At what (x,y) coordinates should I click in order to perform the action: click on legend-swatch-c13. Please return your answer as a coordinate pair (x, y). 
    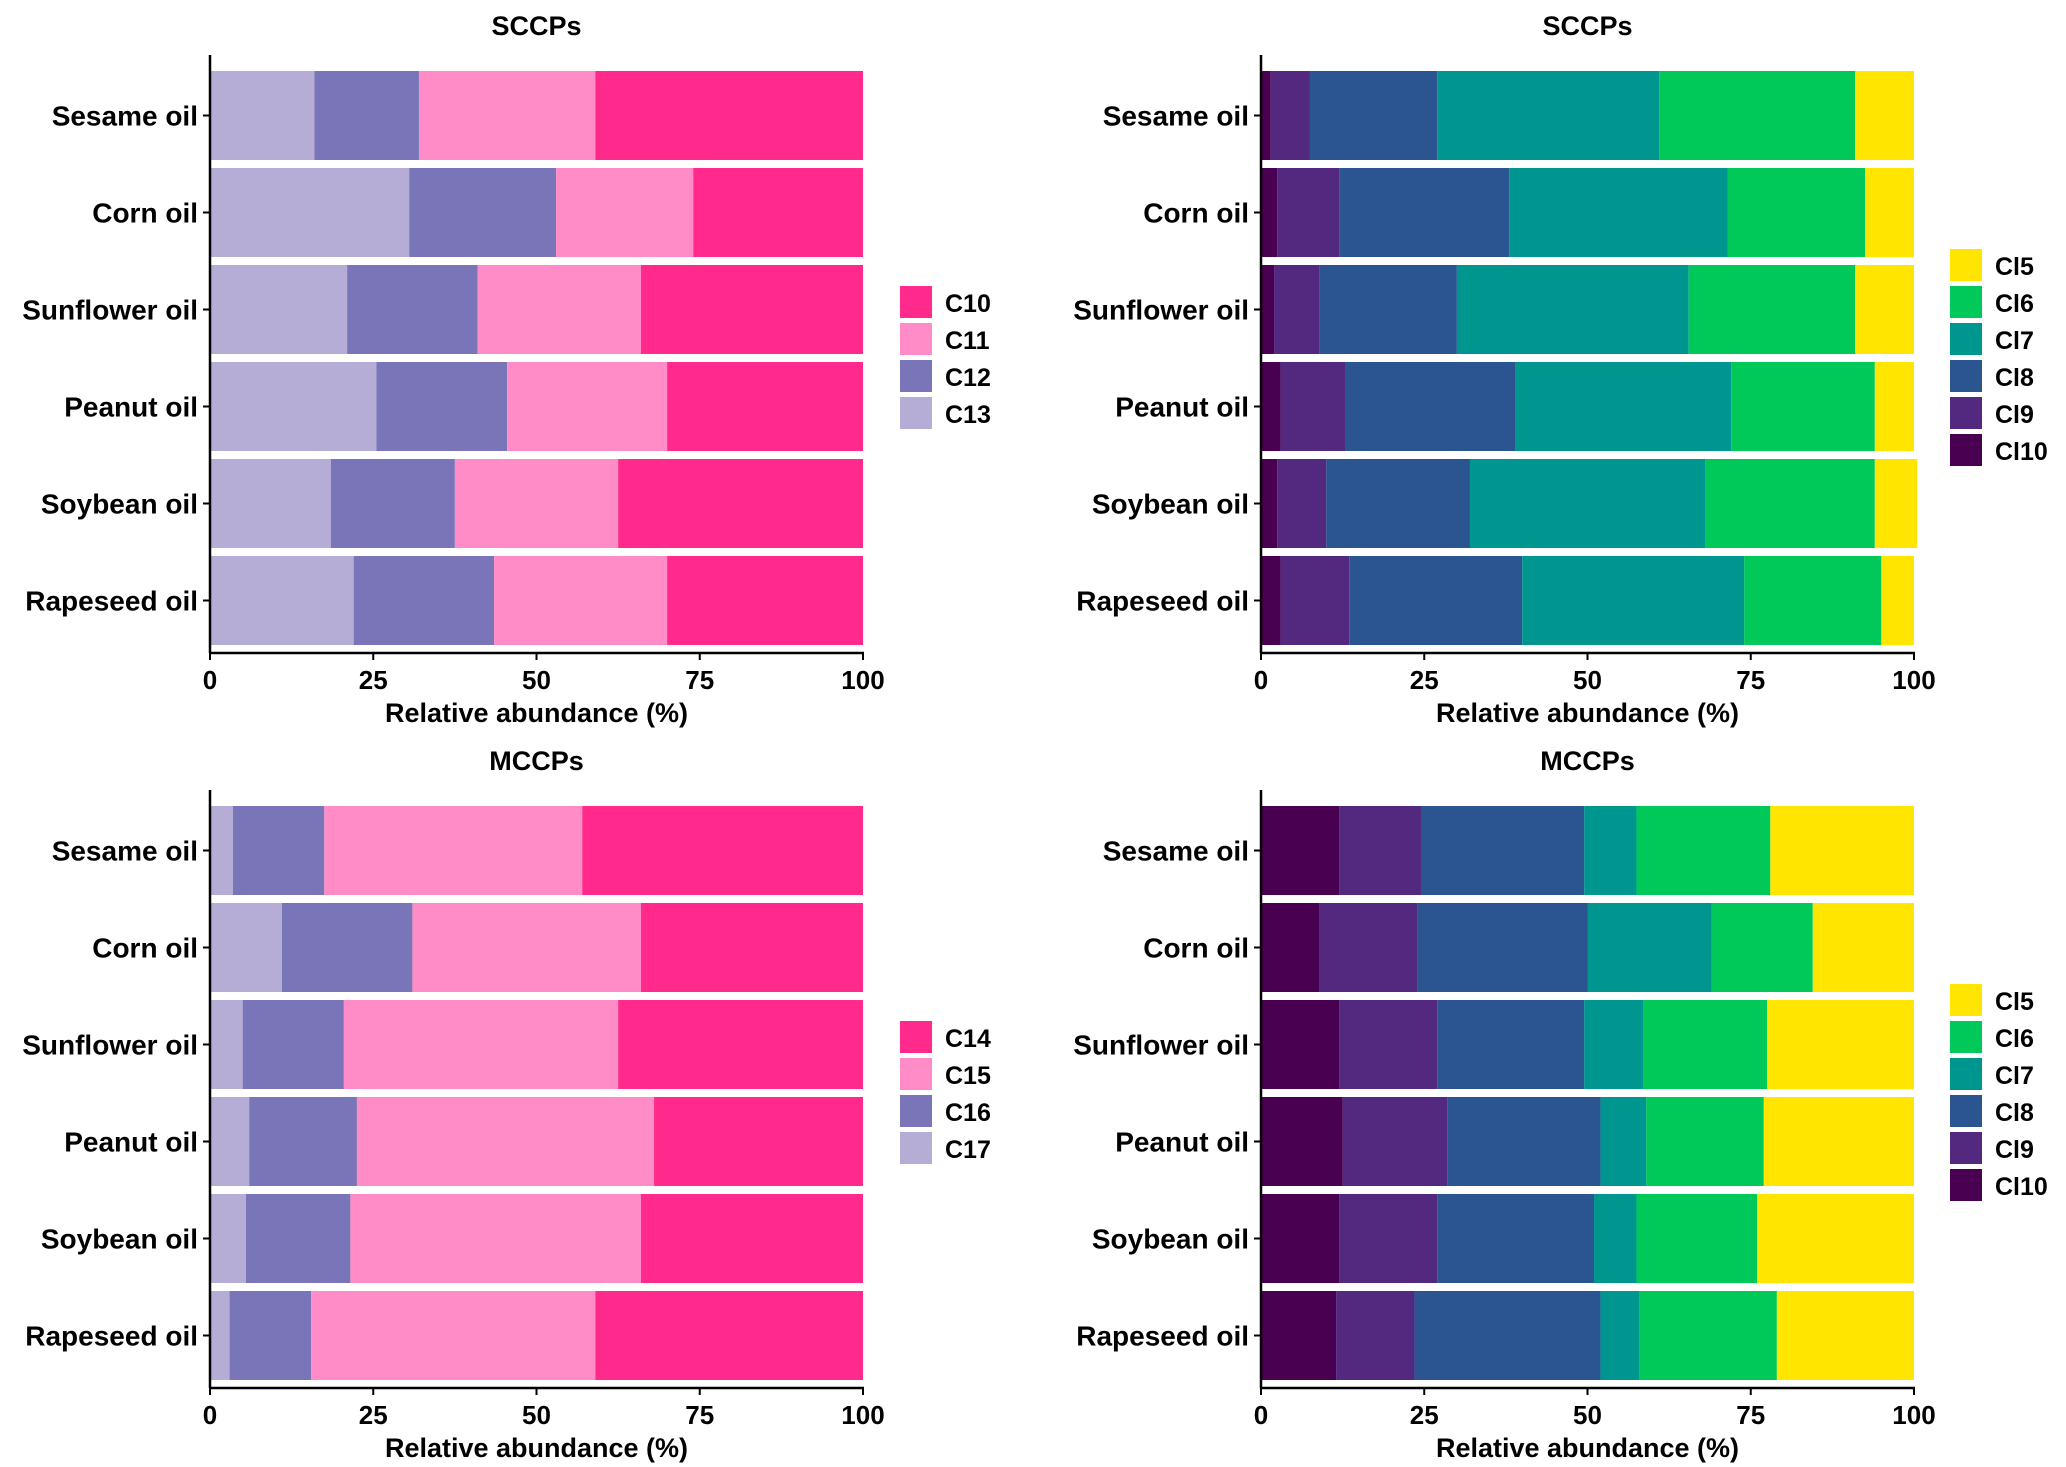
    Looking at the image, I should click on (916, 413).